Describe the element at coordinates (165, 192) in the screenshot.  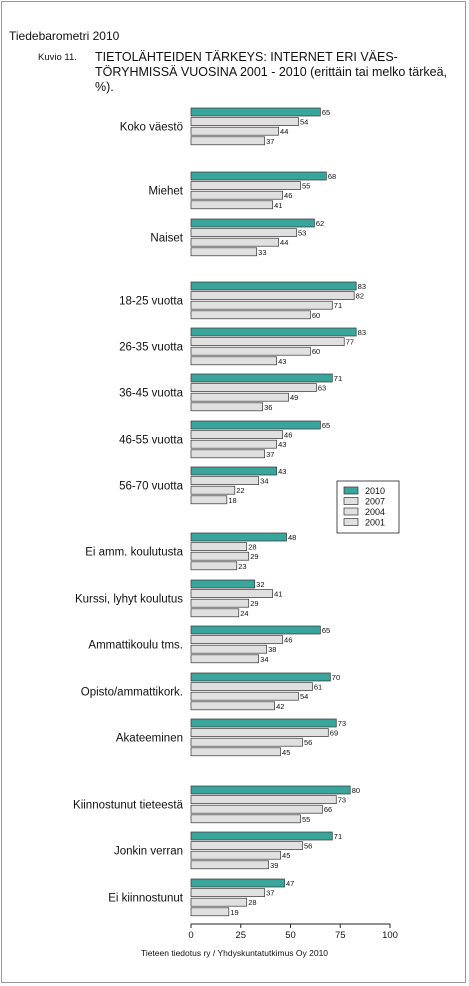
I see `category-label: Miehet` at that location.